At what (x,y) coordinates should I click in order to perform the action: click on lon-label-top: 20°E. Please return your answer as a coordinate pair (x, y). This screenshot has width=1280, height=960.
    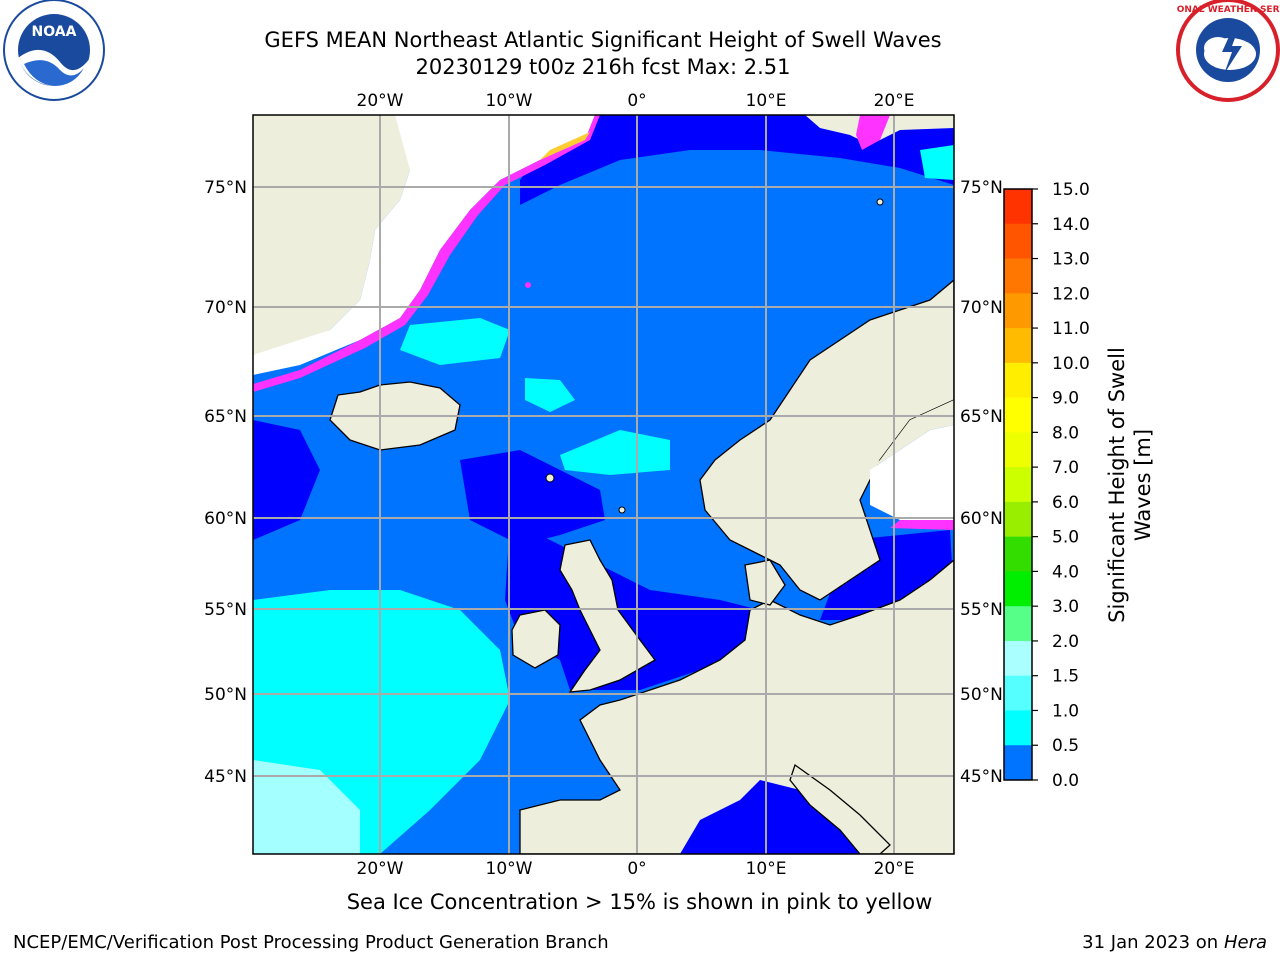
    Looking at the image, I should click on (894, 101).